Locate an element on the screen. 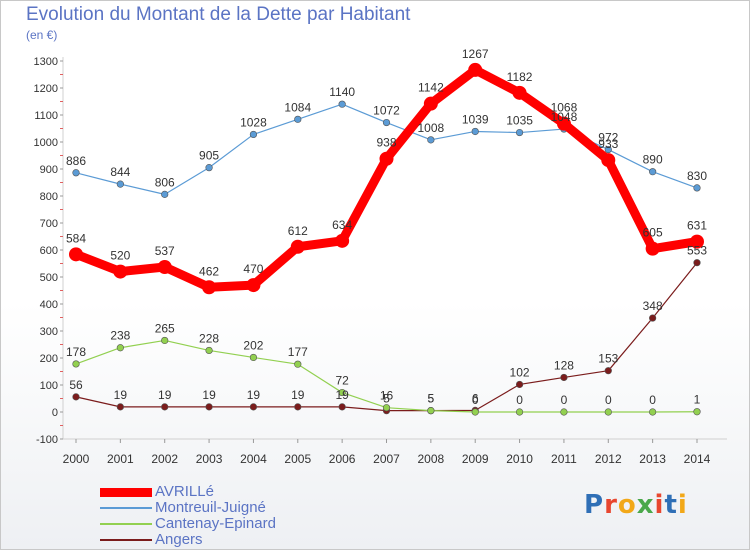  data-label-cantenay-epinard: 178 is located at coordinates (76, 352).